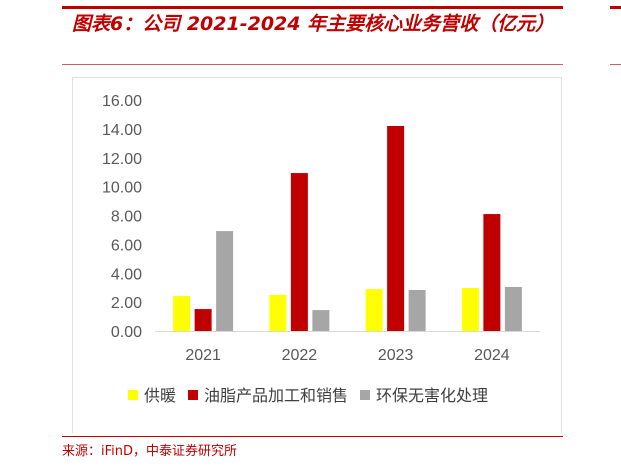 The image size is (621, 471). What do you see at coordinates (160, 395) in the screenshot?
I see `legend-label: 供暖` at bounding box center [160, 395].